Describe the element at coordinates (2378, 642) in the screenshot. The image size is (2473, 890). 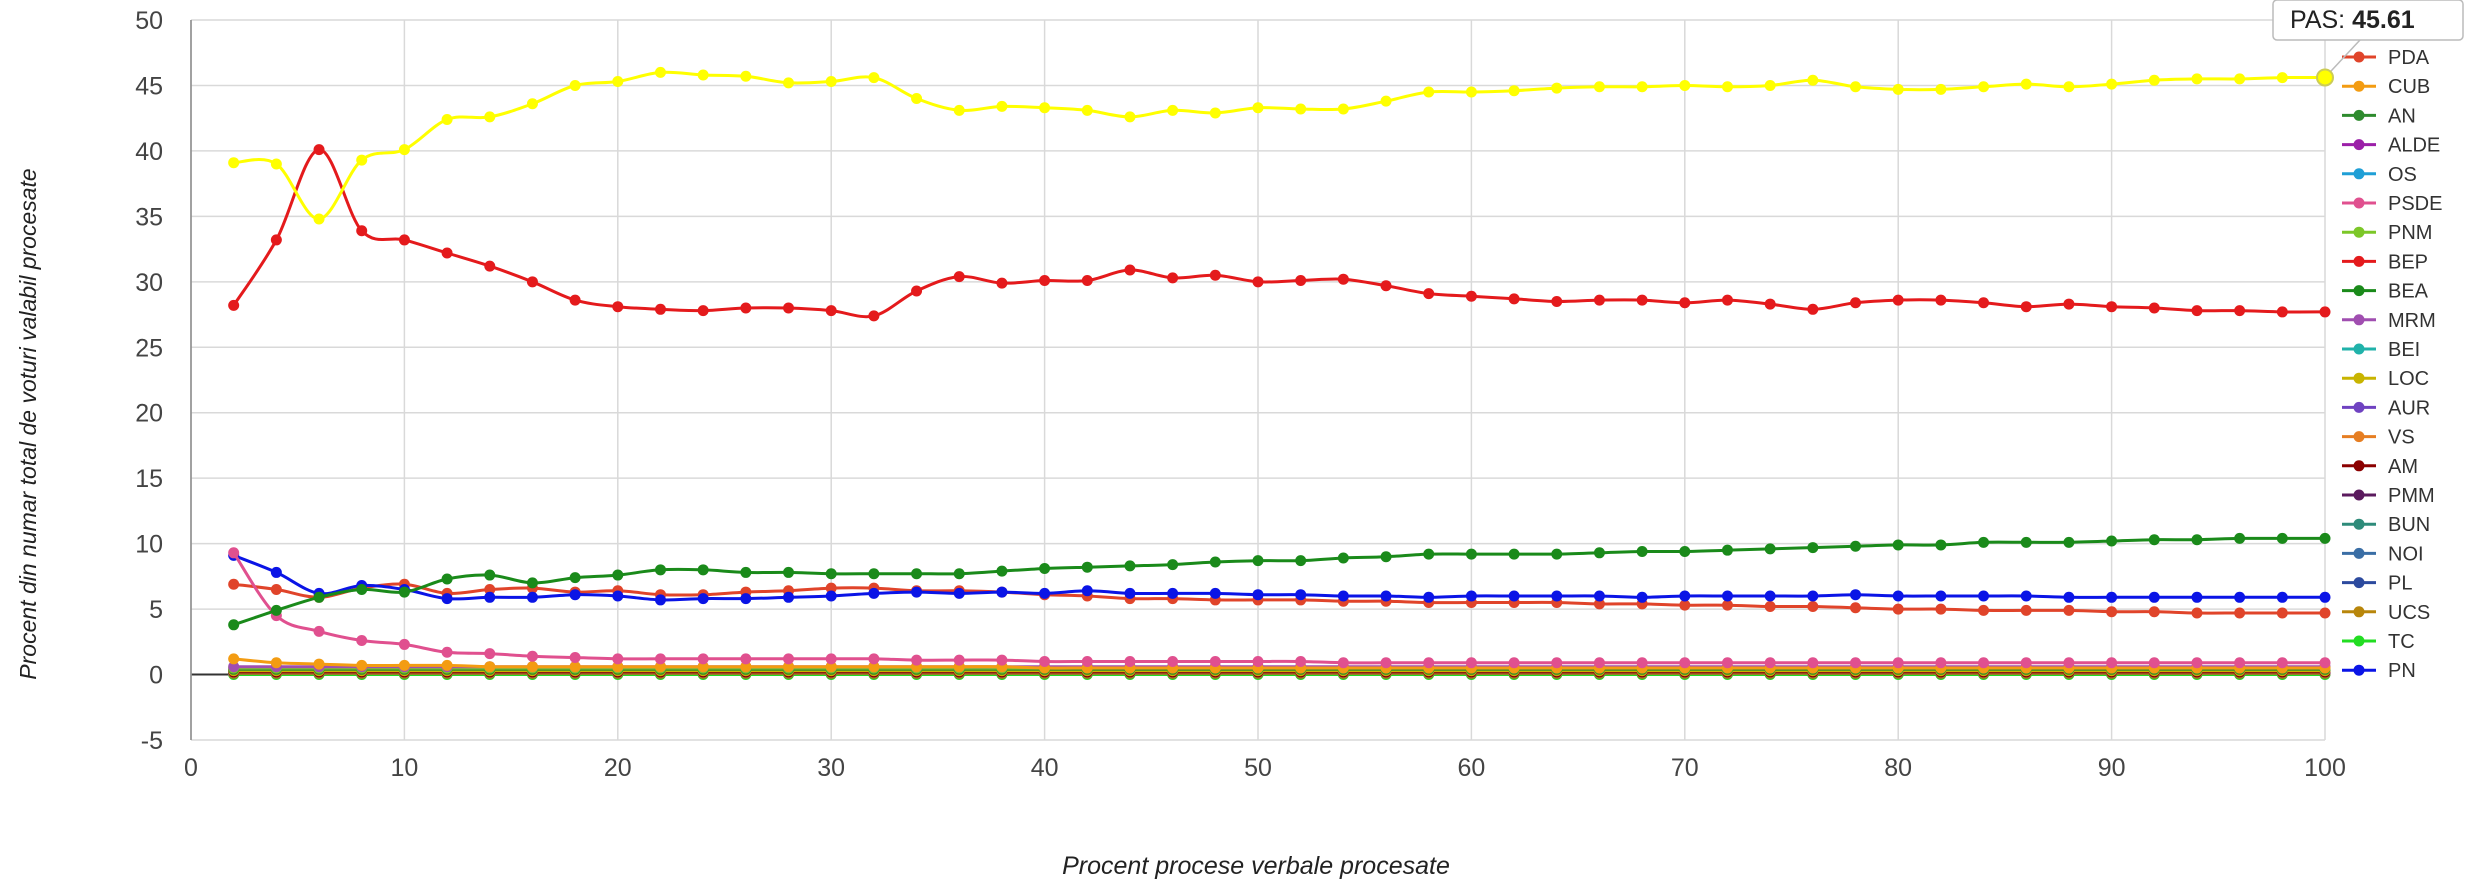
I see `legend-item-tc: TC` at that location.